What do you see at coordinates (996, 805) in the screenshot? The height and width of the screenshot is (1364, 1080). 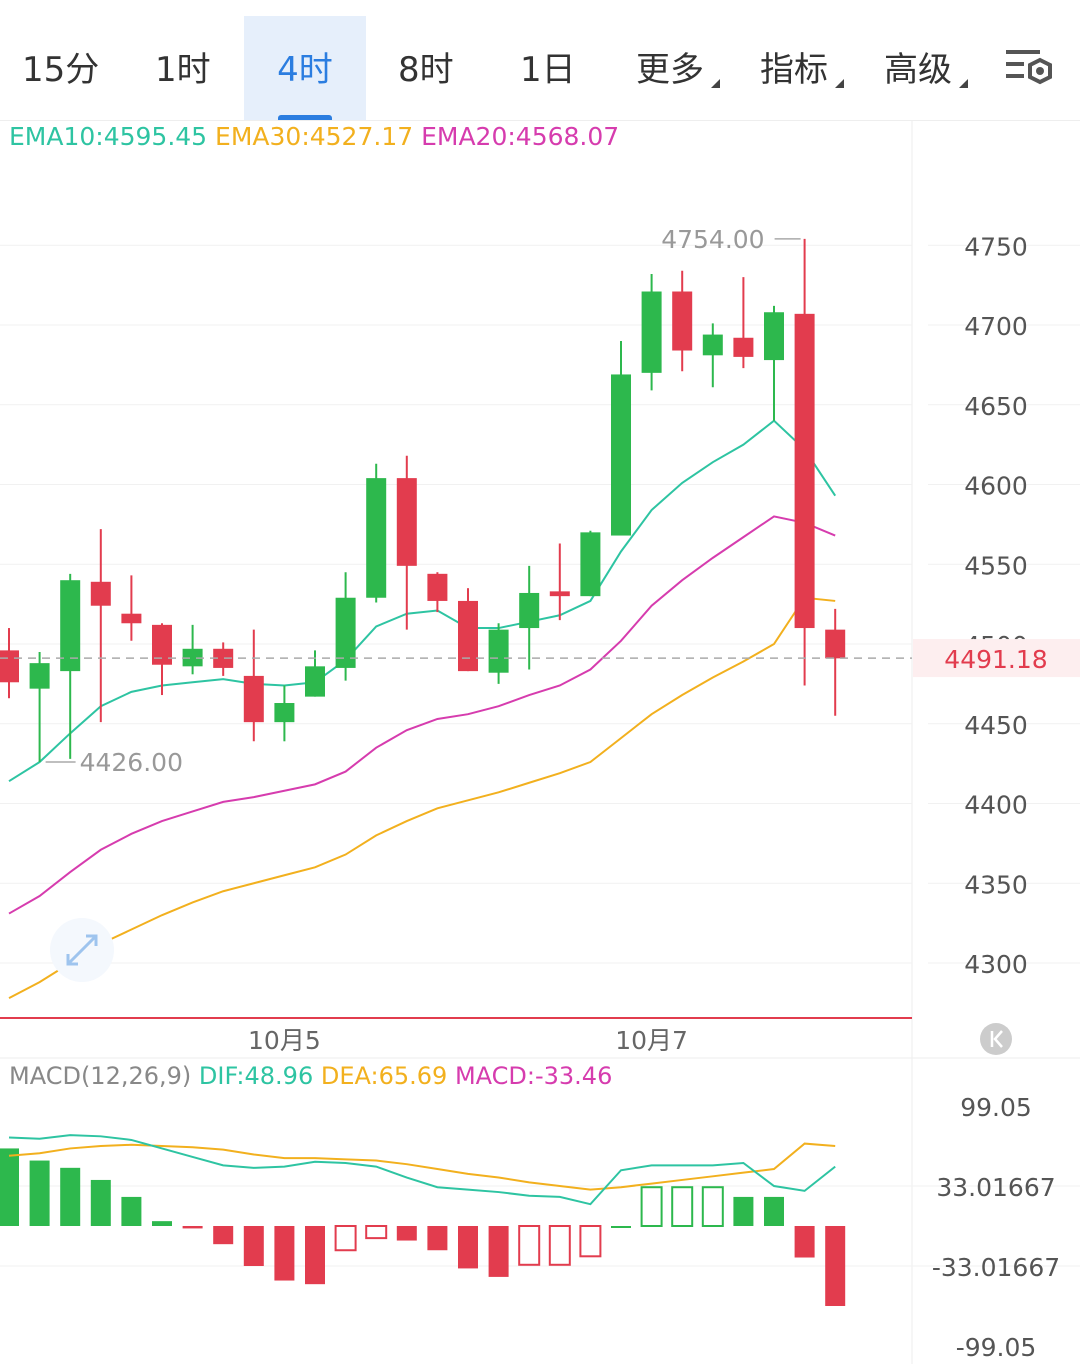 I see `price-tick-label: 4400` at bounding box center [996, 805].